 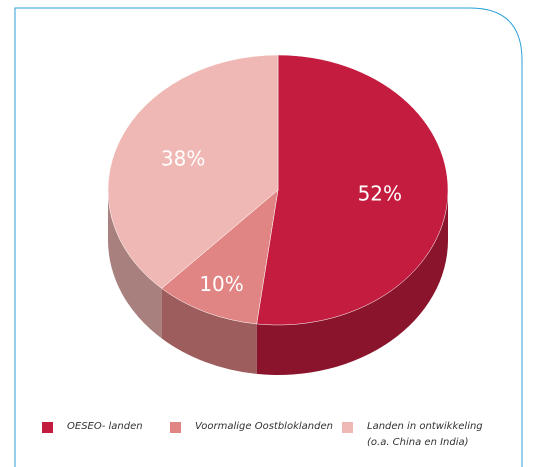 I want to click on legend-item: OESEO- landen, so click(x=92, y=427).